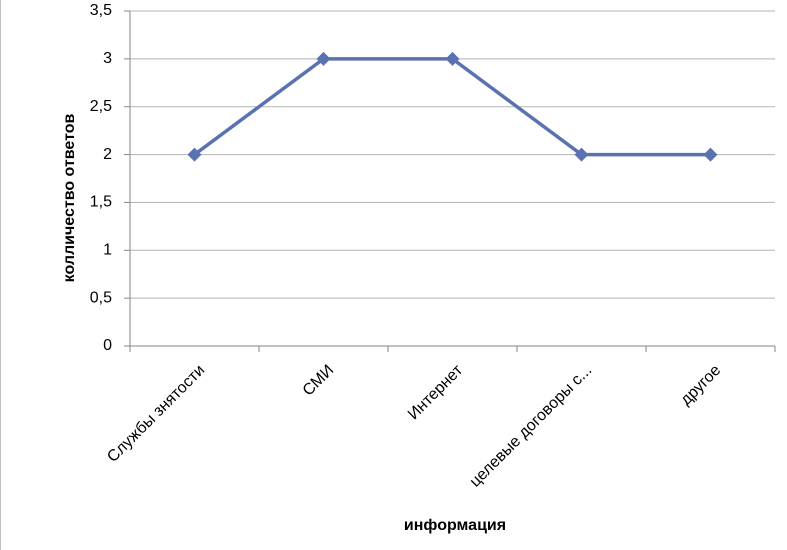  Describe the element at coordinates (101, 202) in the screenshot. I see `y-tick-label: 1,5` at that location.